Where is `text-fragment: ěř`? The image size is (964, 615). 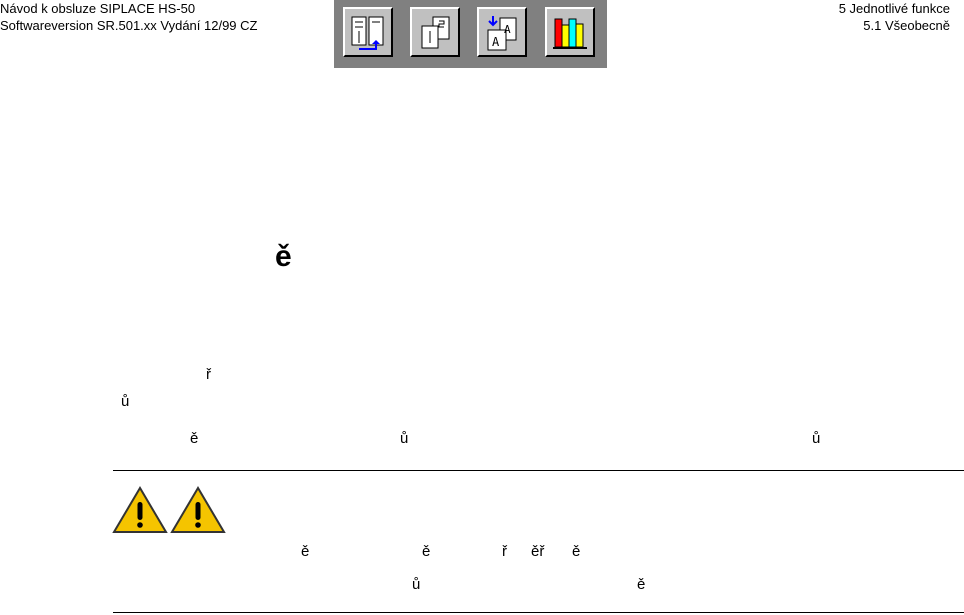 text-fragment: ěř is located at coordinates (538, 551).